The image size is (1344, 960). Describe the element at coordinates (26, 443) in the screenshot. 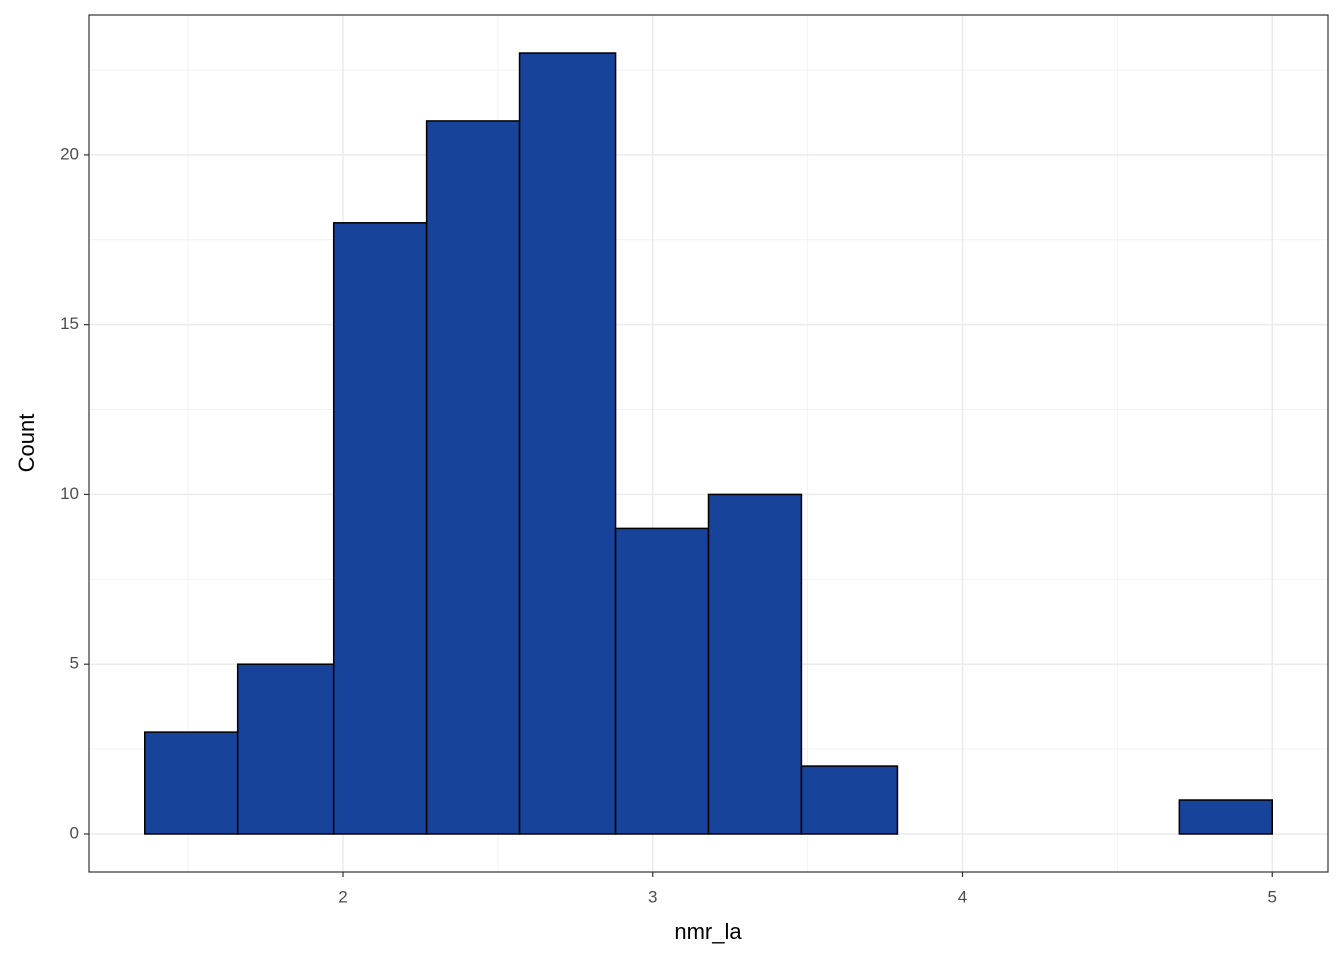

I see `y-axis-label: Count` at that location.